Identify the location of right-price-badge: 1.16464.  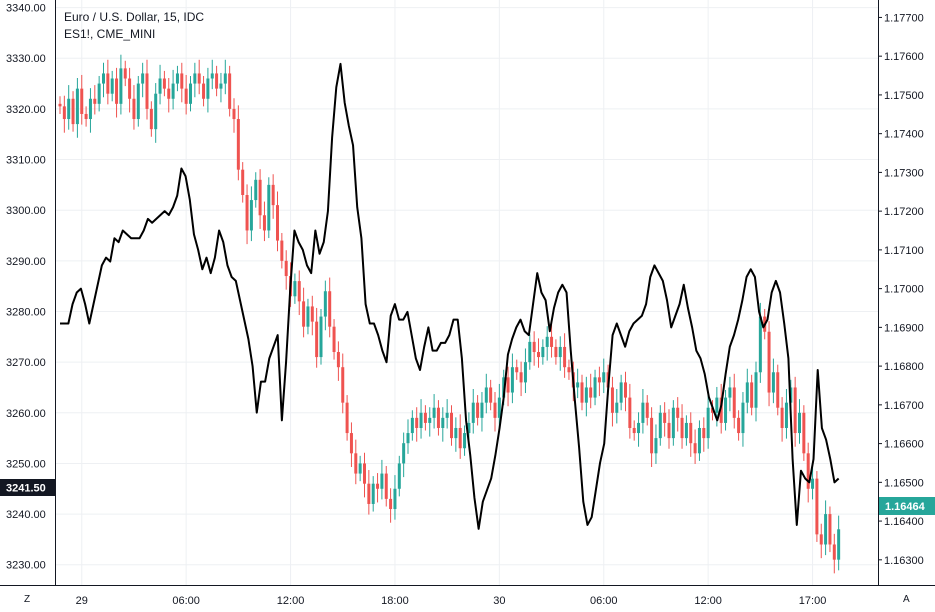
(907, 506).